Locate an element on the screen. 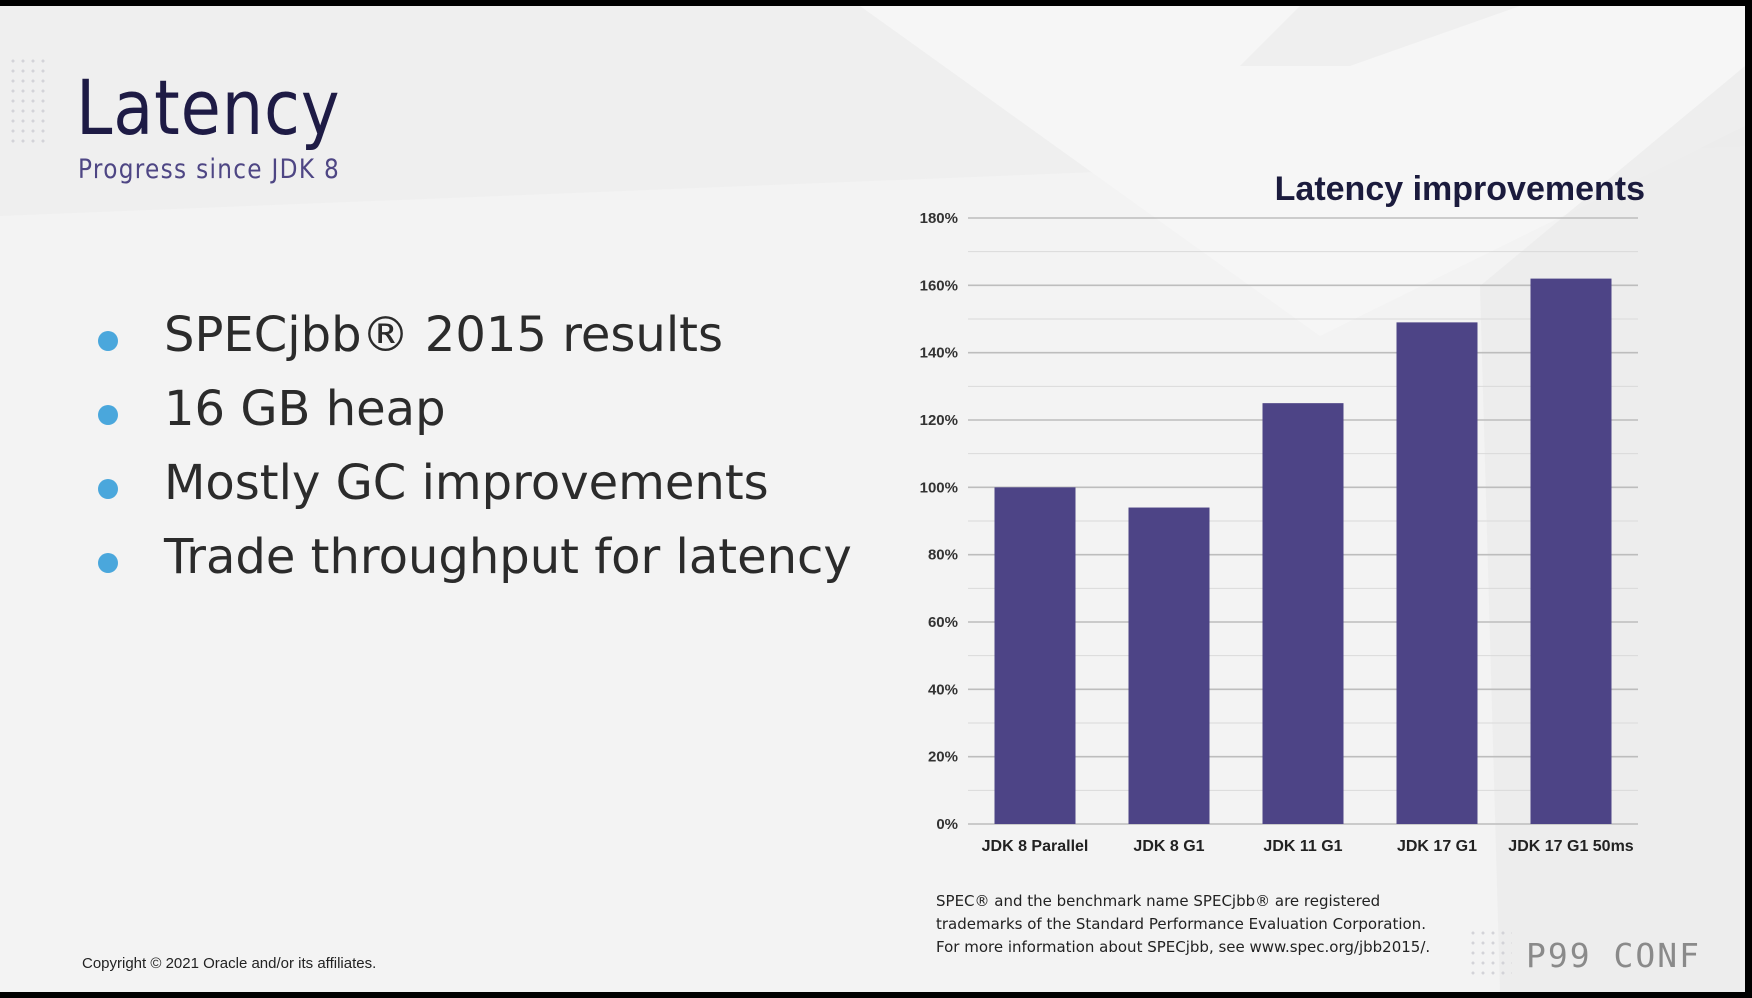 This screenshot has height=998, width=1752. bullet-item: Mostly GC improvements is located at coordinates (472, 491).